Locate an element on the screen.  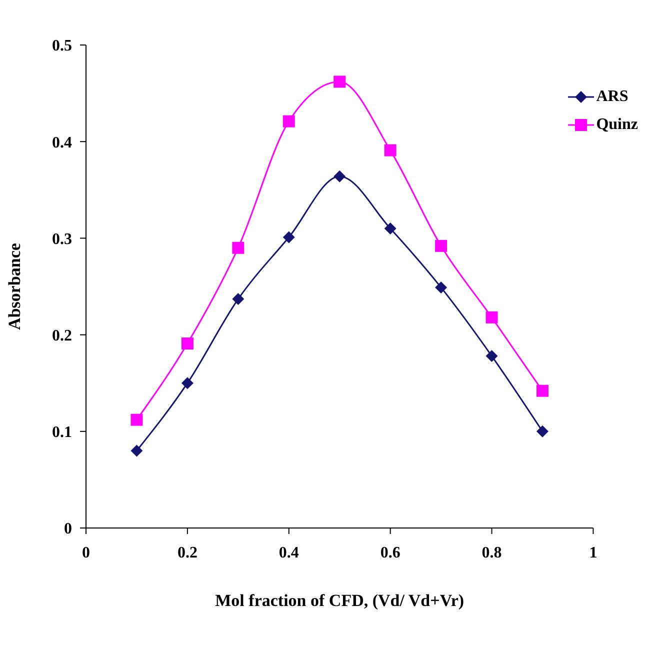
y-tick-label: 0.3 is located at coordinates (62, 239).